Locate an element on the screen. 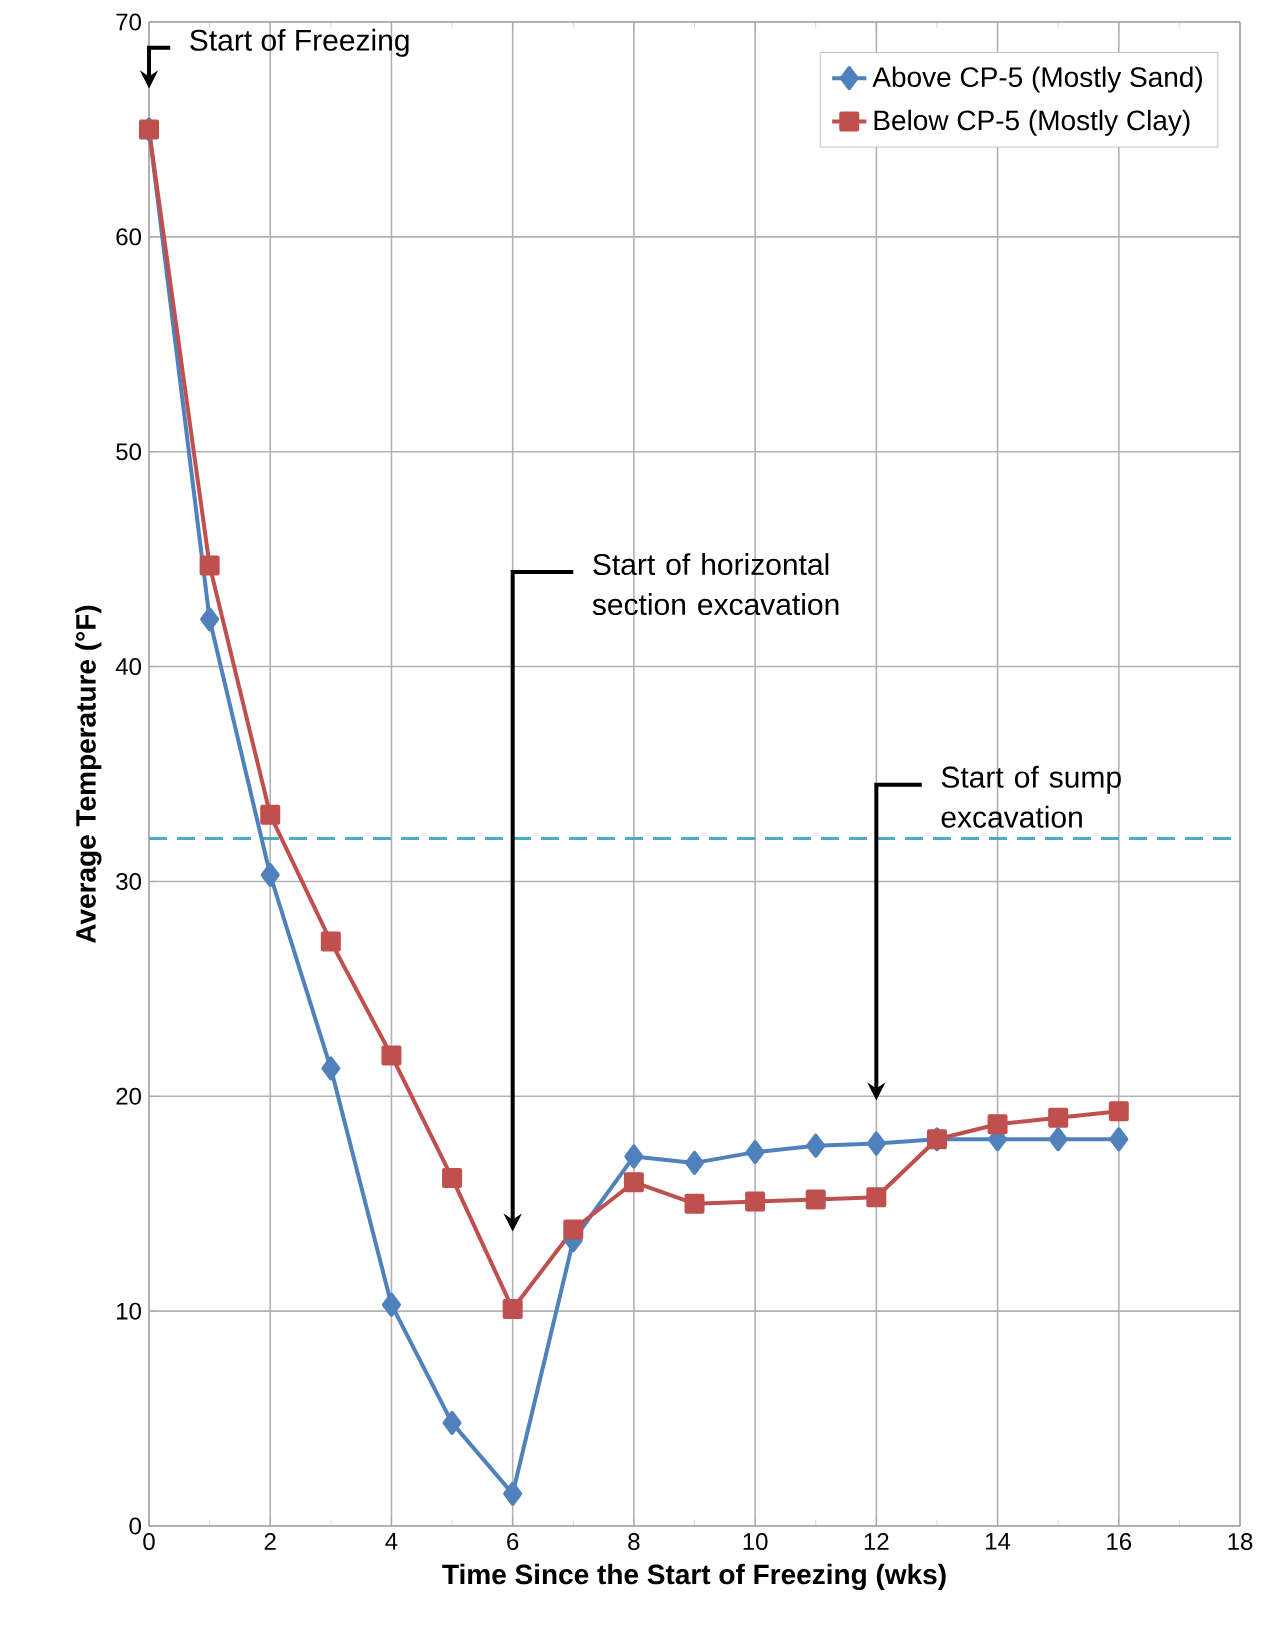 Image resolution: width=1272 pixels, height=1635 pixels. x-tick-label: 4 is located at coordinates (391, 1541).